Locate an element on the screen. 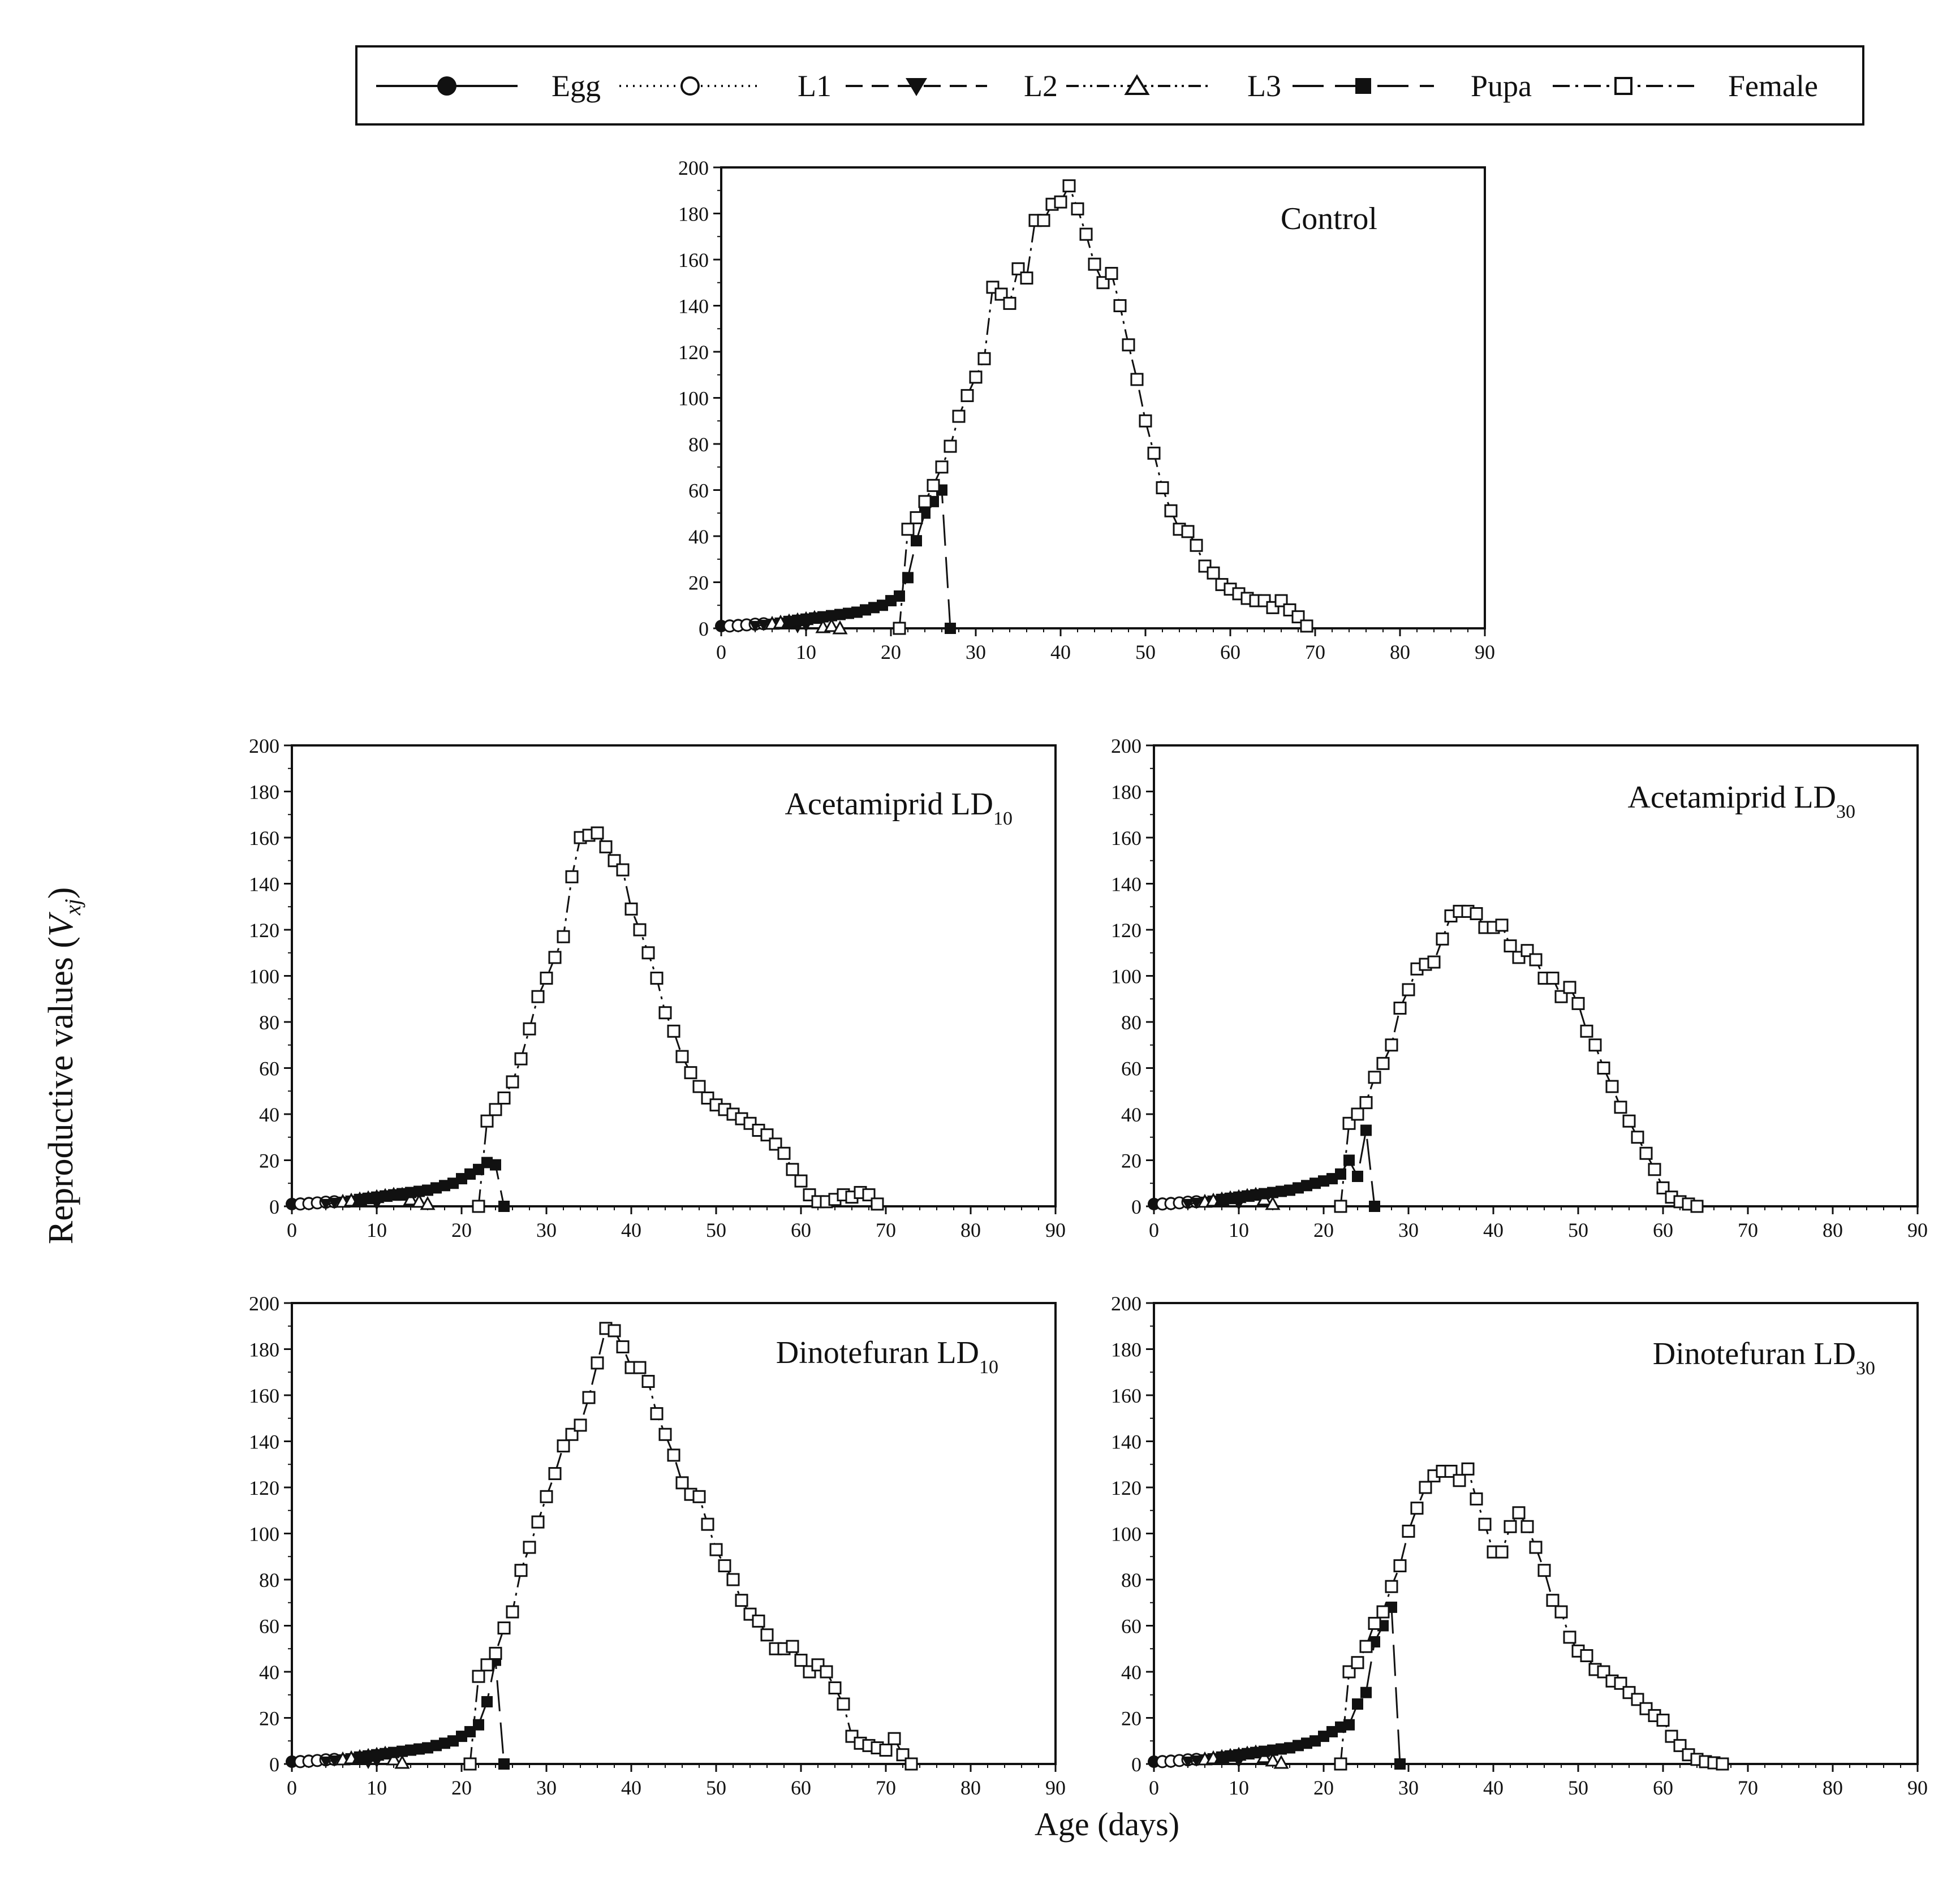 The width and height of the screenshot is (1960, 1885). panel-title: Dinotefuran LD10 is located at coordinates (887, 1356).